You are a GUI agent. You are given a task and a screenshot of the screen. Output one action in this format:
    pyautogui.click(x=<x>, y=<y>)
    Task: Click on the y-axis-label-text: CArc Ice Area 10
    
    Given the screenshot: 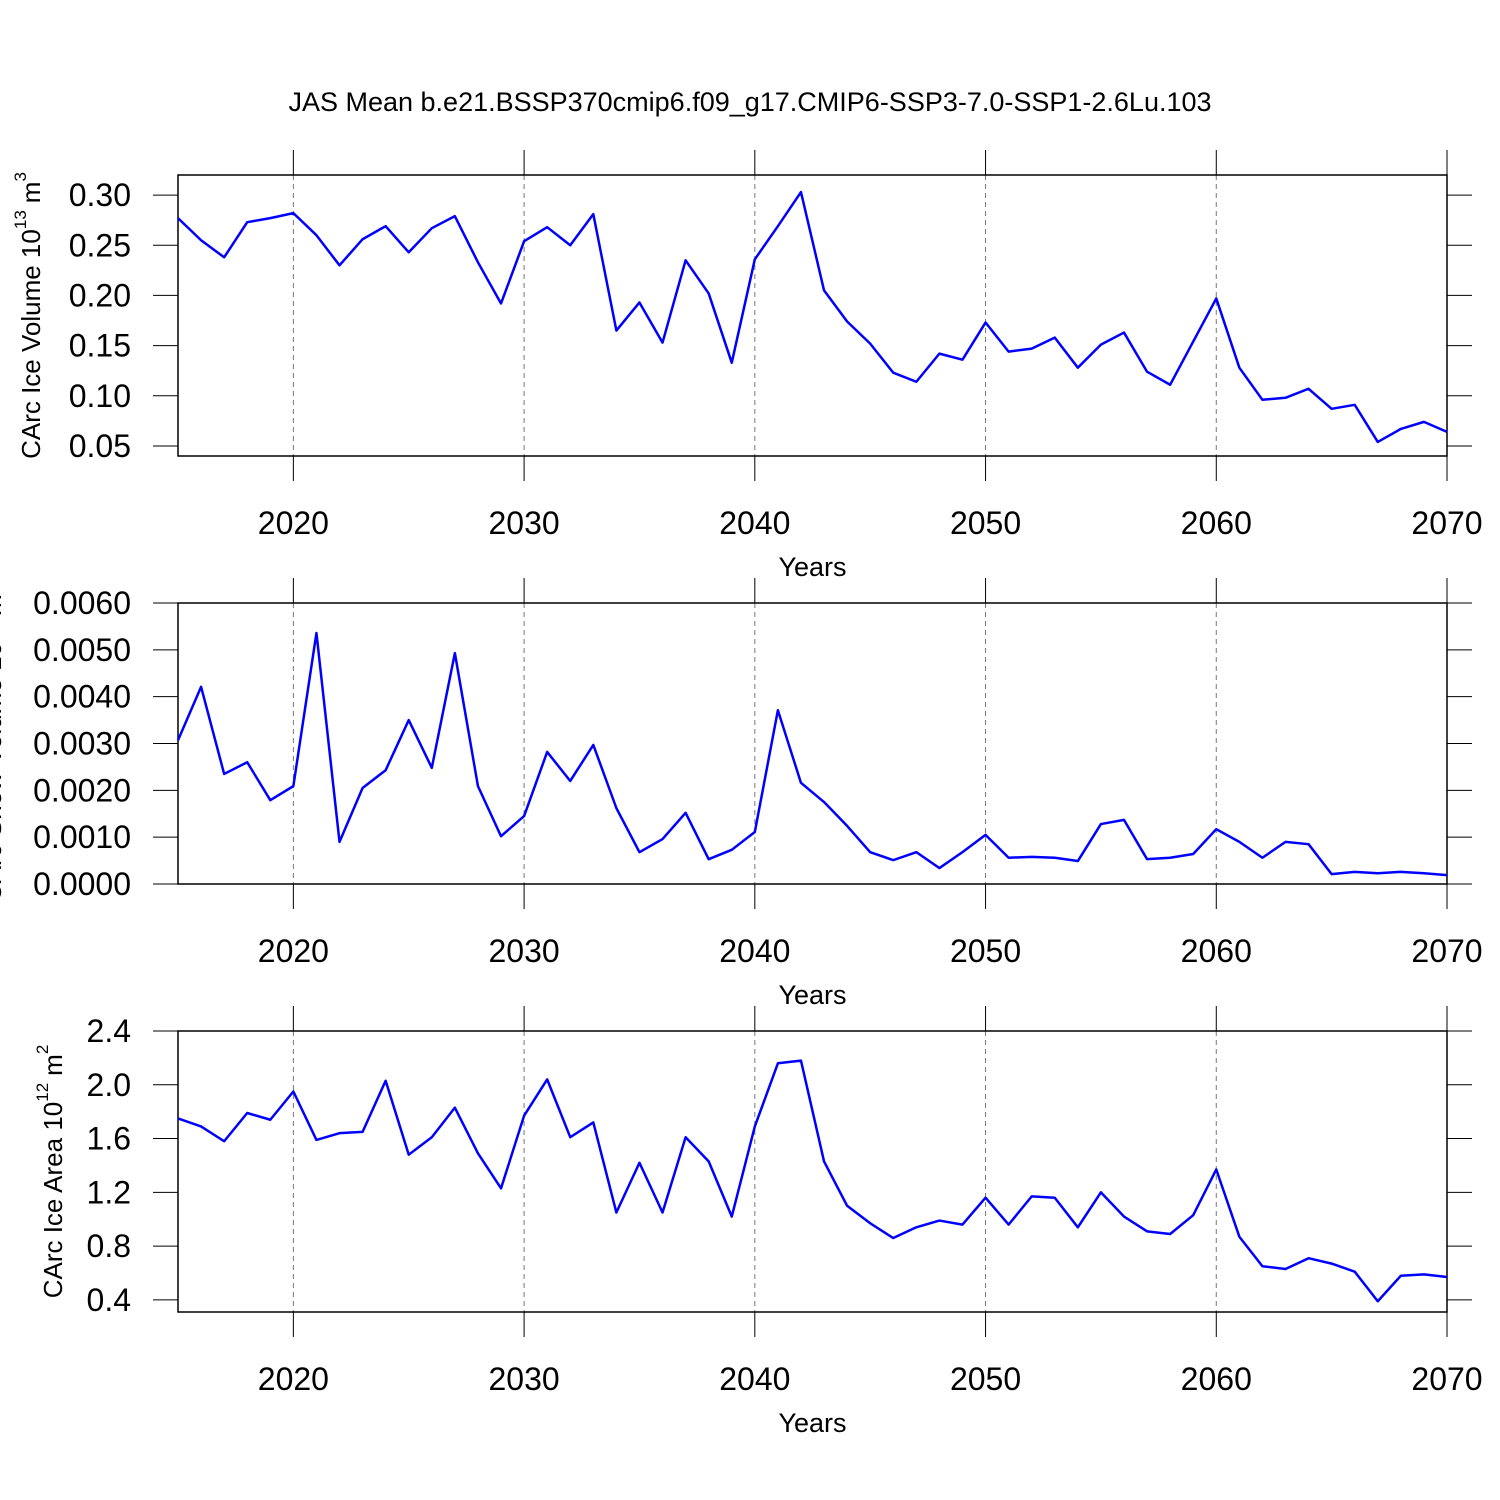 What is the action you would take?
    pyautogui.click(x=53, y=1200)
    